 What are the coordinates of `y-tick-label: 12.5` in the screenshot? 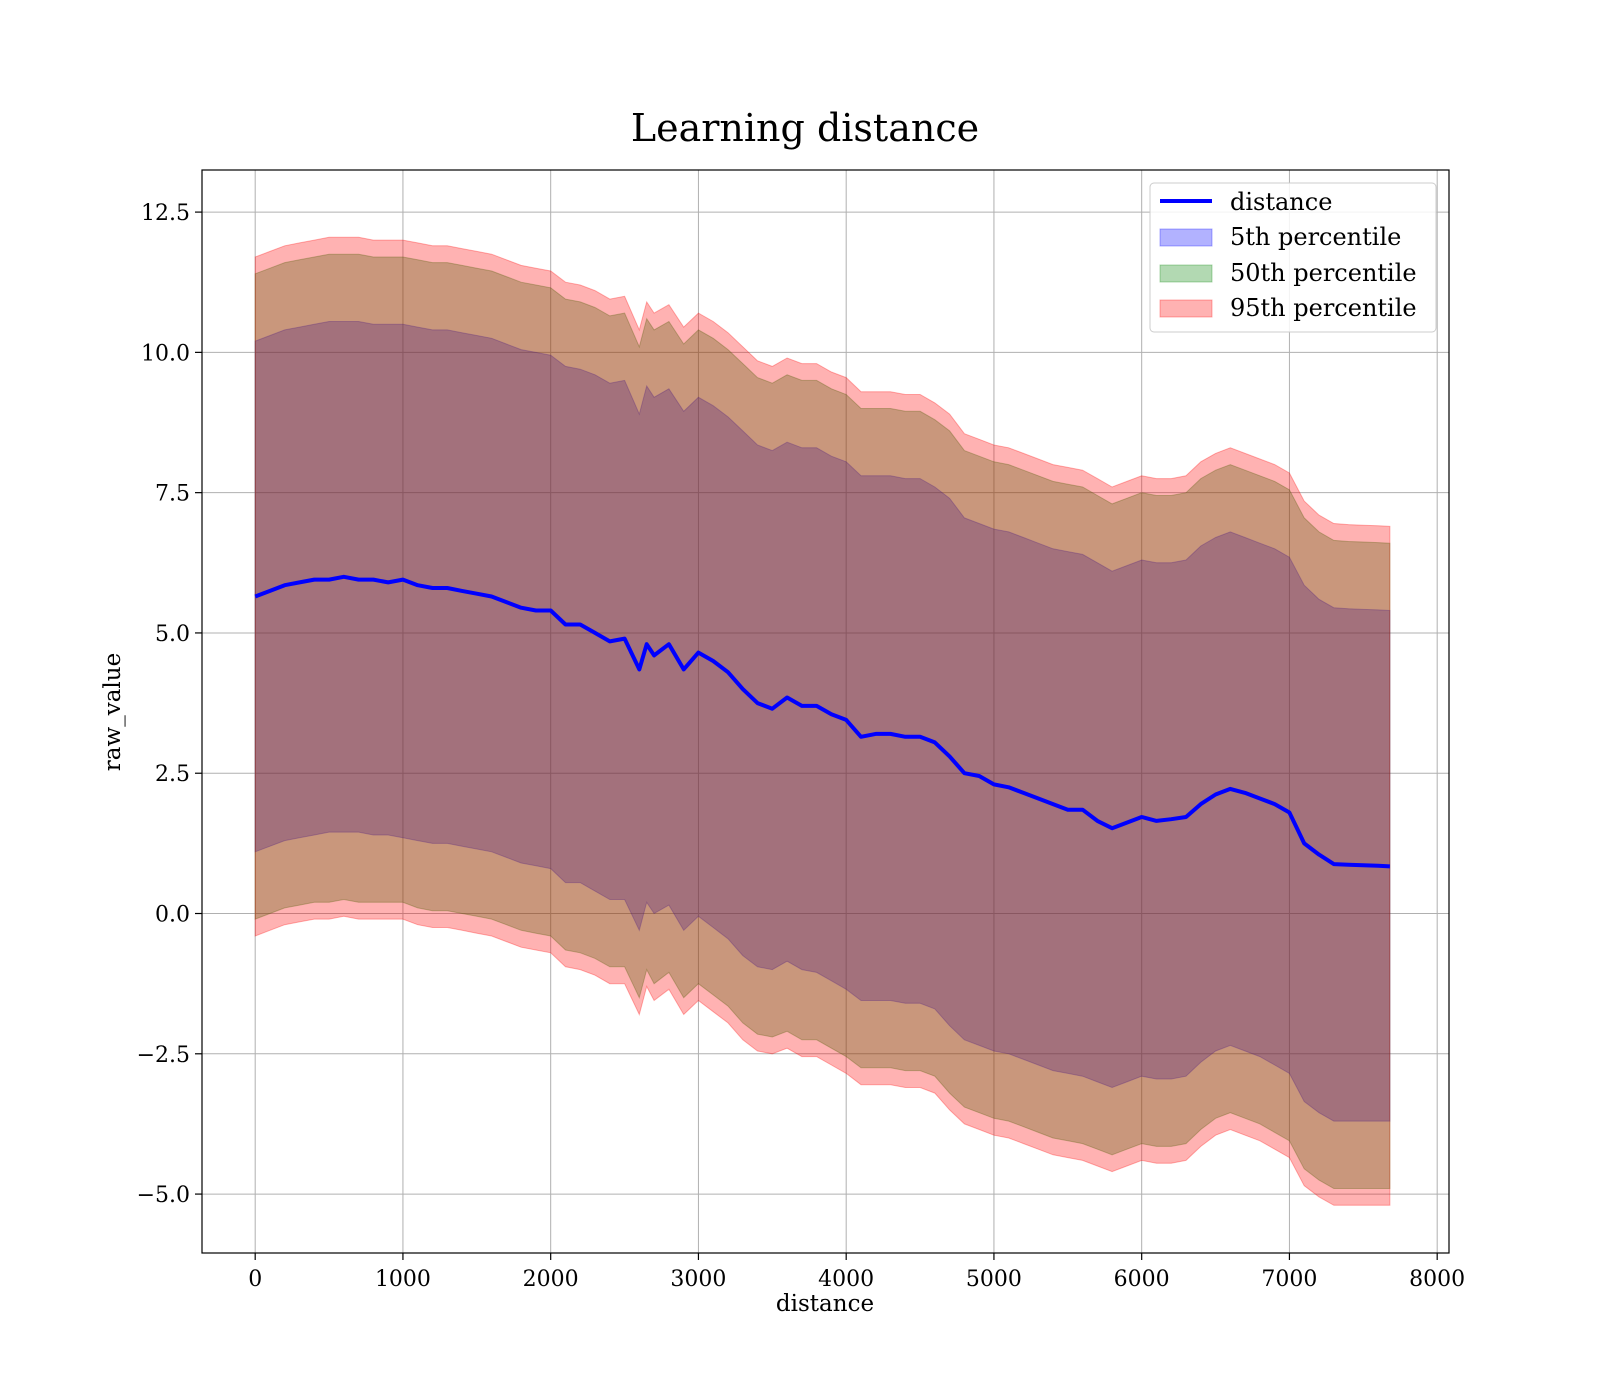 It's located at (165, 213).